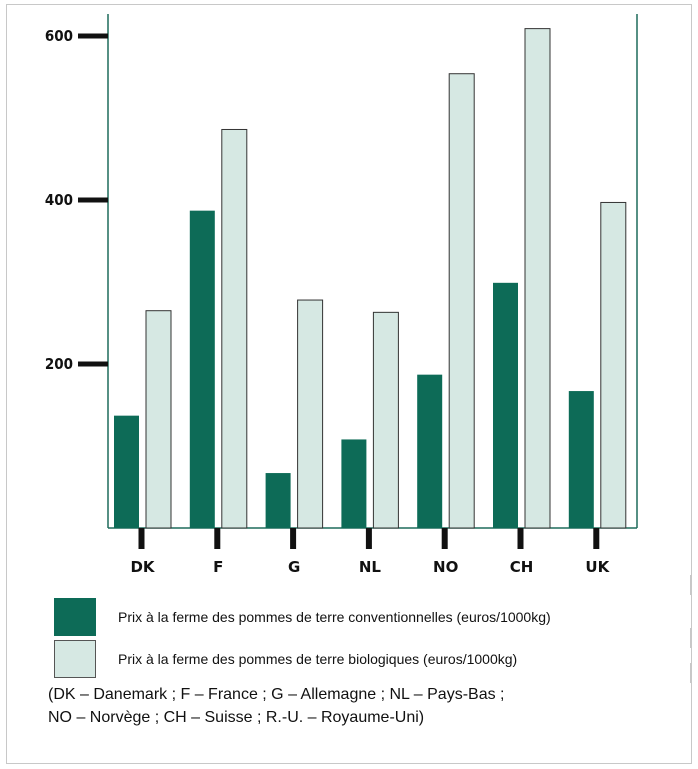  I want to click on x-tick-label: DK, so click(142, 567).